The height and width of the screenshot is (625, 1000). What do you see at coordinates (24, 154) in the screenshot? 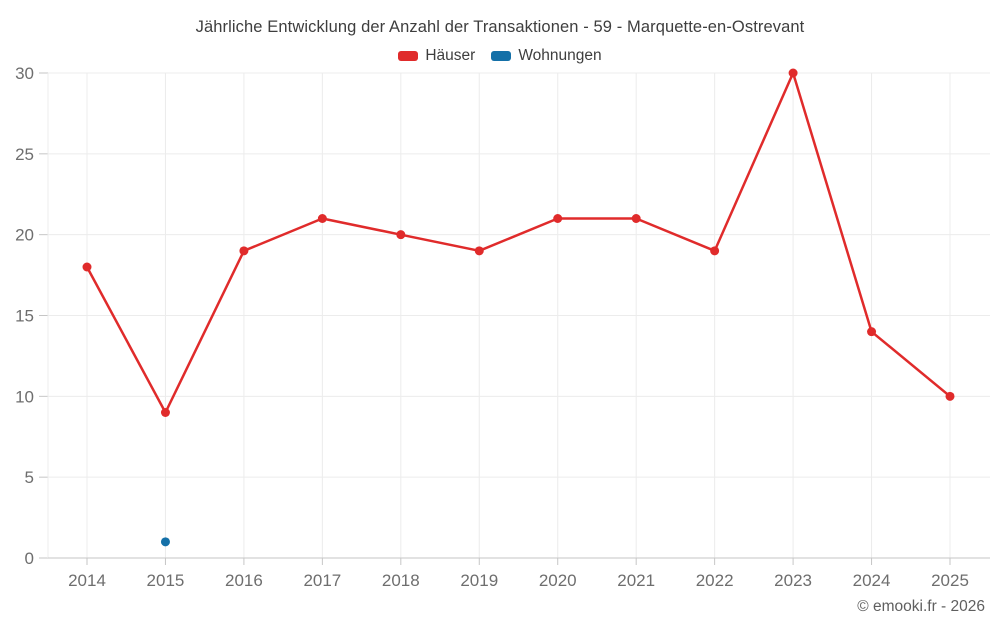
I see `y-axis-label: 25` at bounding box center [24, 154].